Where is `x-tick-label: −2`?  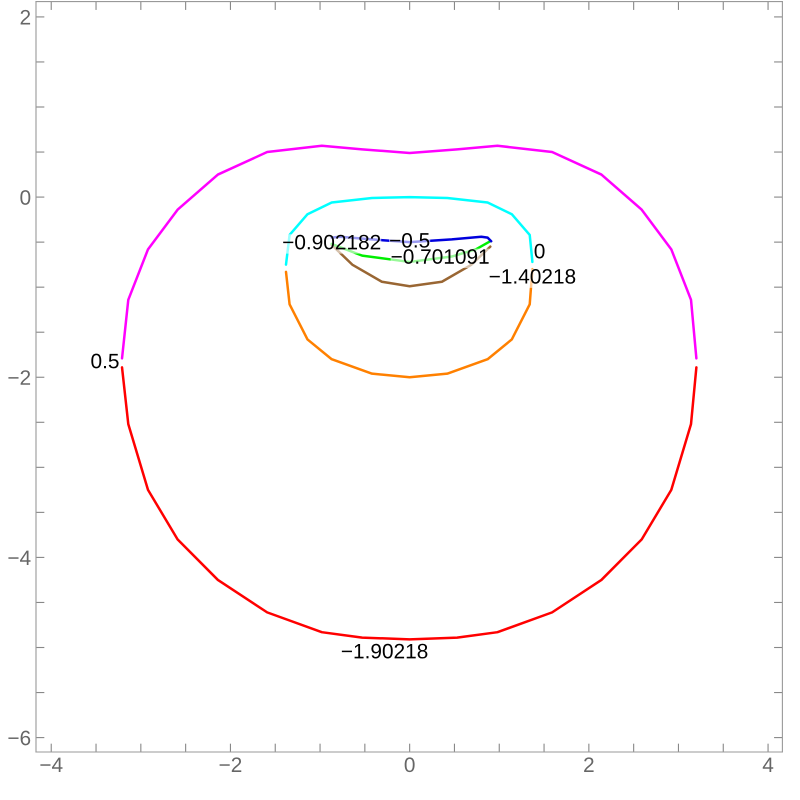
x-tick-label: −2 is located at coordinates (231, 764).